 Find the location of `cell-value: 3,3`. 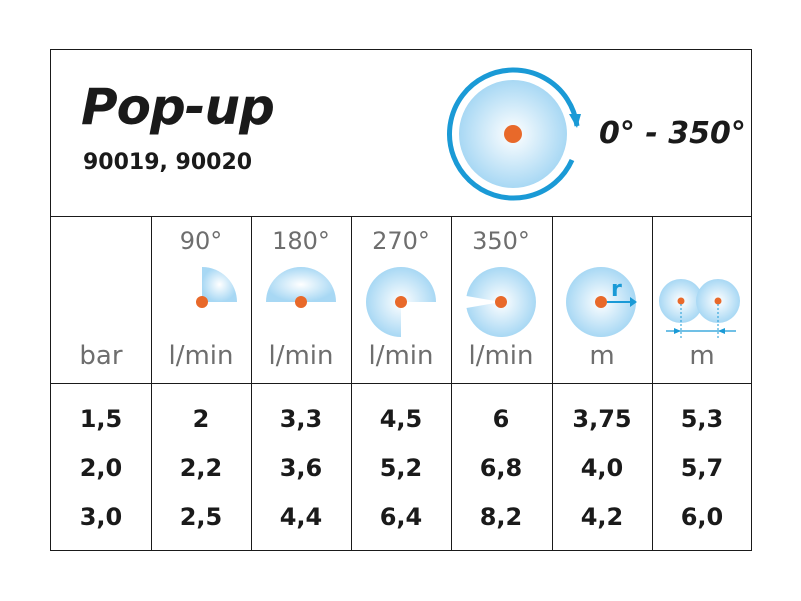

cell-value: 3,3 is located at coordinates (301, 419).